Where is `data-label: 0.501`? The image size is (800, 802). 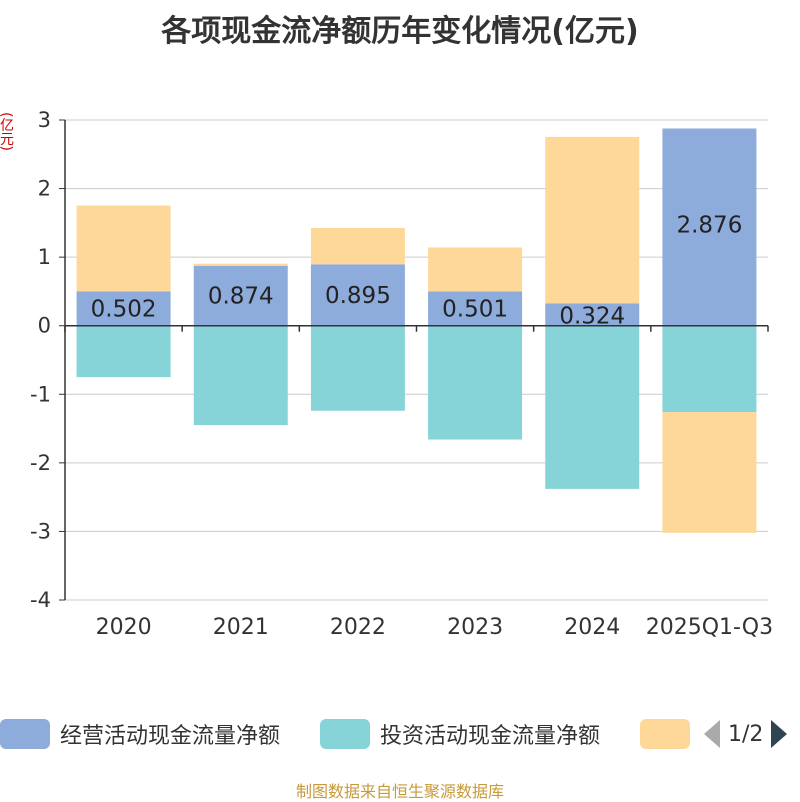
data-label: 0.501 is located at coordinates (475, 310).